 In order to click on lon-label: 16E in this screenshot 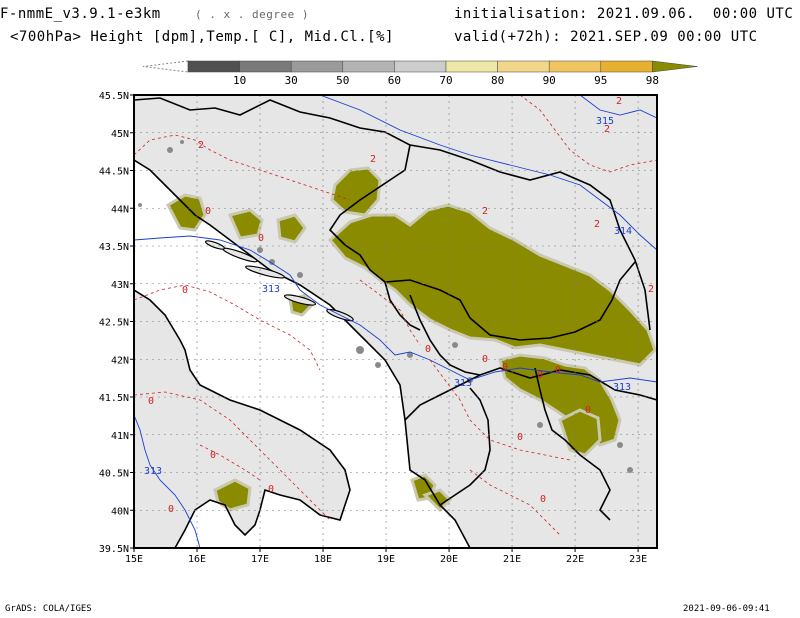, I will do `click(197, 559)`.